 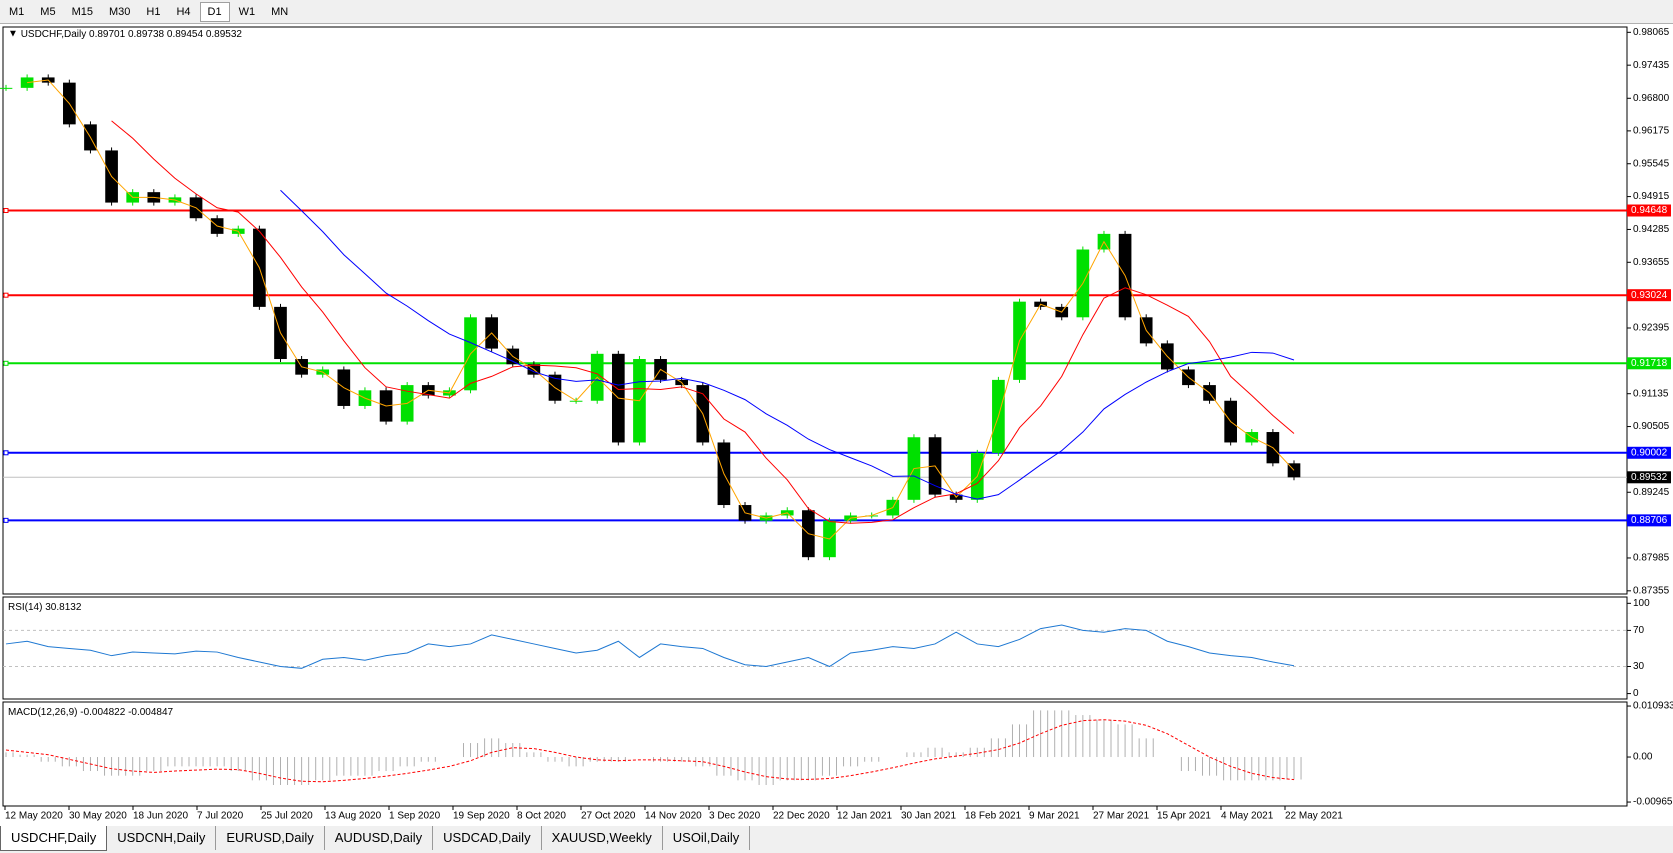 What do you see at coordinates (183, 11) in the screenshot?
I see `timeframe-button: H4` at bounding box center [183, 11].